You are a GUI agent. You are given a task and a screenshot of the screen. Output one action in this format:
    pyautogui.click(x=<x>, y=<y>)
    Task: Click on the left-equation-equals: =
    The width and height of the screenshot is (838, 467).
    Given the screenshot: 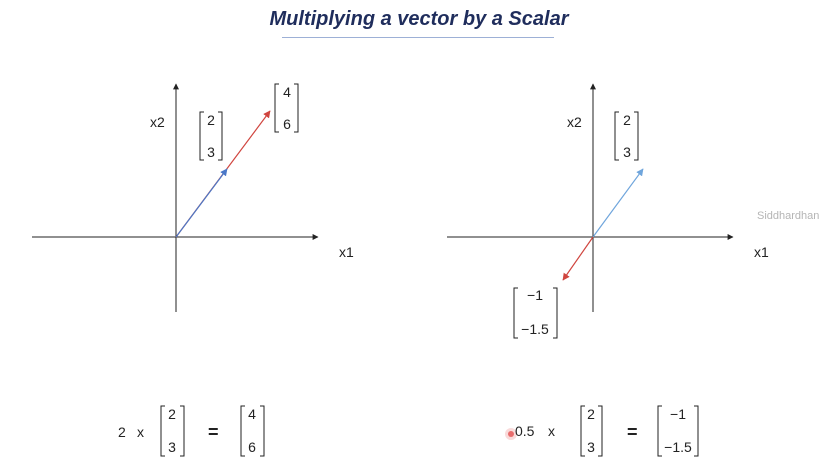 What is the action you would take?
    pyautogui.click(x=213, y=432)
    